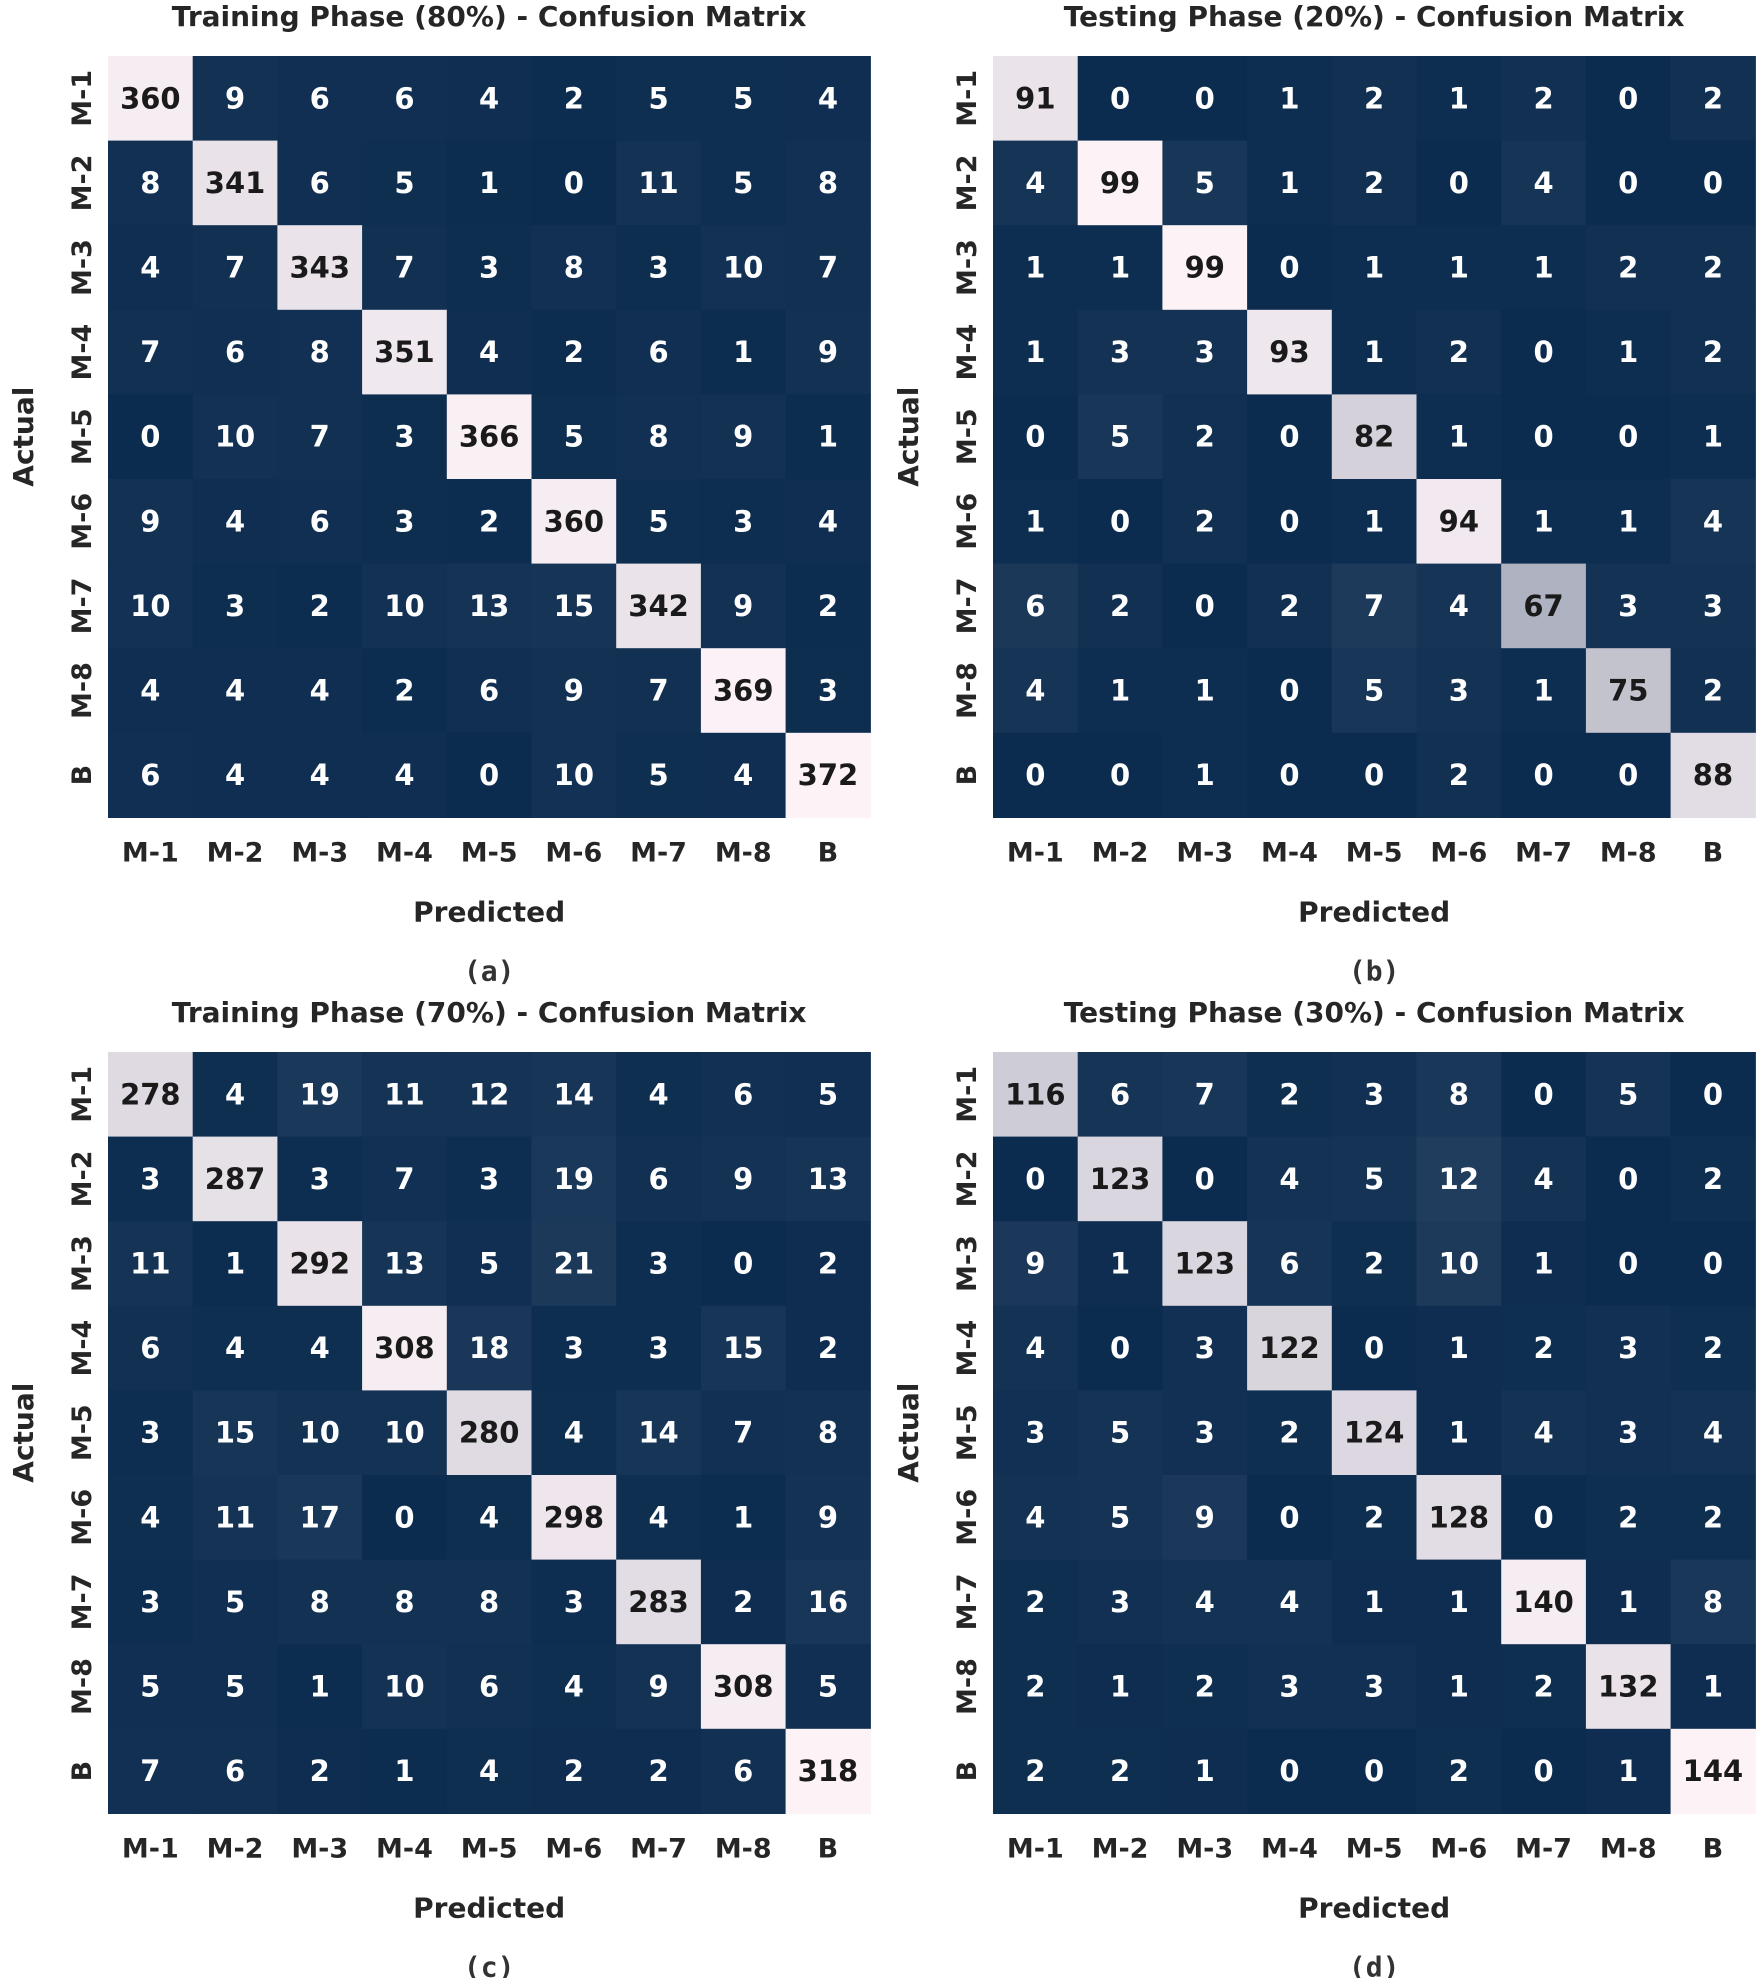 The width and height of the screenshot is (1760, 1978). Describe the element at coordinates (1713, 691) in the screenshot. I see `panel-b-cell-value-M-8-B: 2` at that location.